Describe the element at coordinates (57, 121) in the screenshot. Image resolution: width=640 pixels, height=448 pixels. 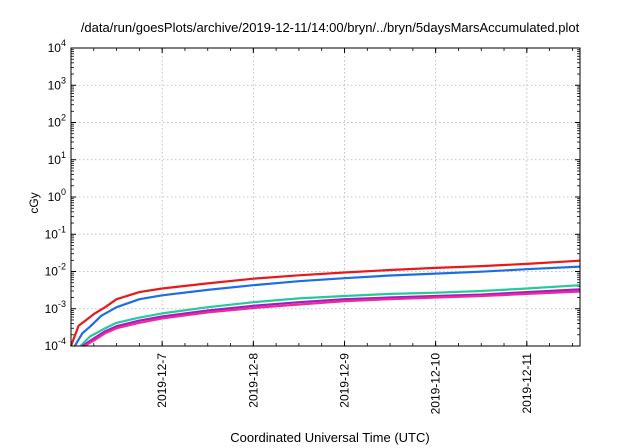
I see `y-tick-label: 10²` at that location.